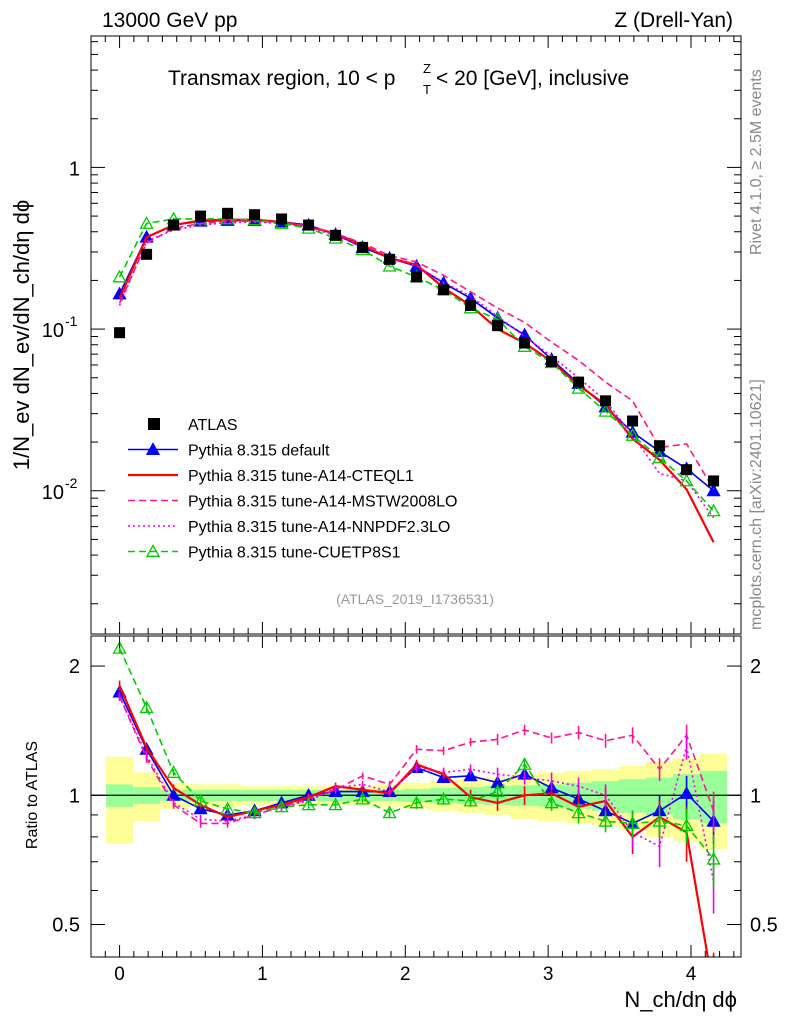  What do you see at coordinates (764, 925) in the screenshot?
I see `ratio-y-tick-label-right: 0.5` at bounding box center [764, 925].